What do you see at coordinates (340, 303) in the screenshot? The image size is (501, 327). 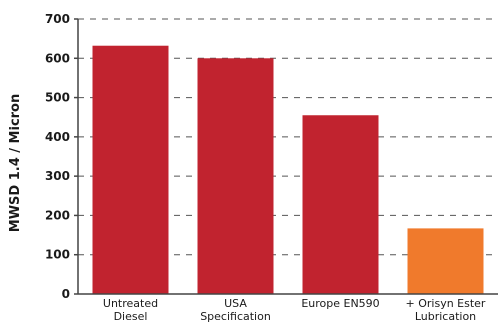 I see `x-tick-label: Europe EN590` at bounding box center [340, 303].